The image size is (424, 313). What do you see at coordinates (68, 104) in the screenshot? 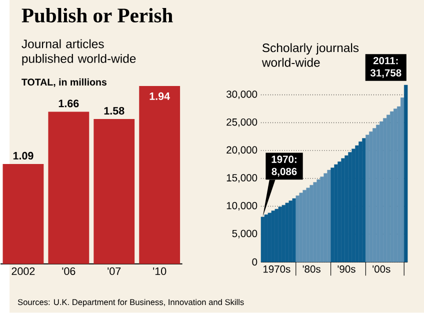
I see `data-label: 1.66` at bounding box center [68, 104].